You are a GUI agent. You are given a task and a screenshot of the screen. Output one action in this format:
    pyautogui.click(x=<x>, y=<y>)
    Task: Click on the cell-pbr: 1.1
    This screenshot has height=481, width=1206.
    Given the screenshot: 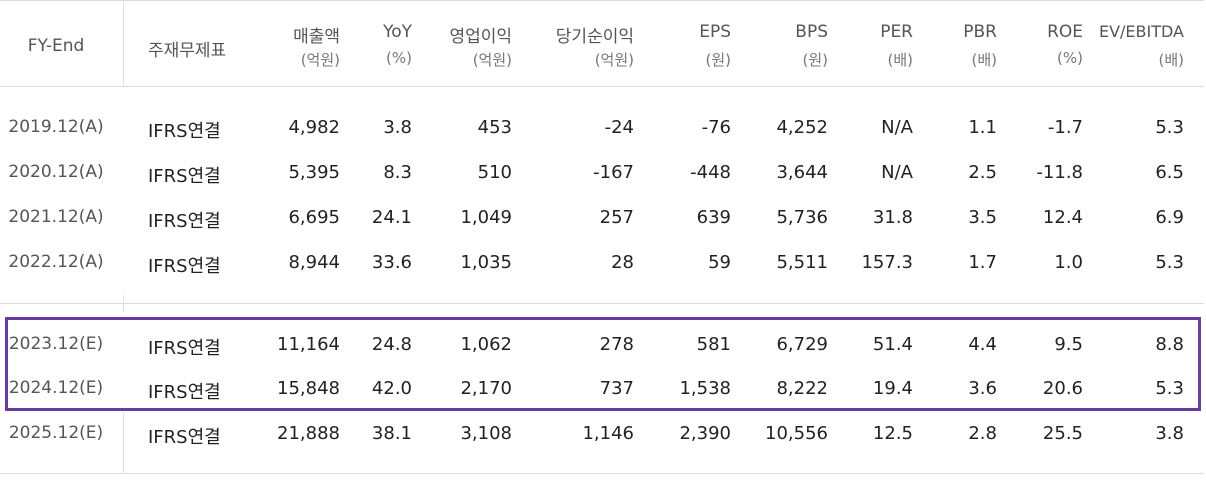 What is the action you would take?
    pyautogui.click(x=982, y=127)
    